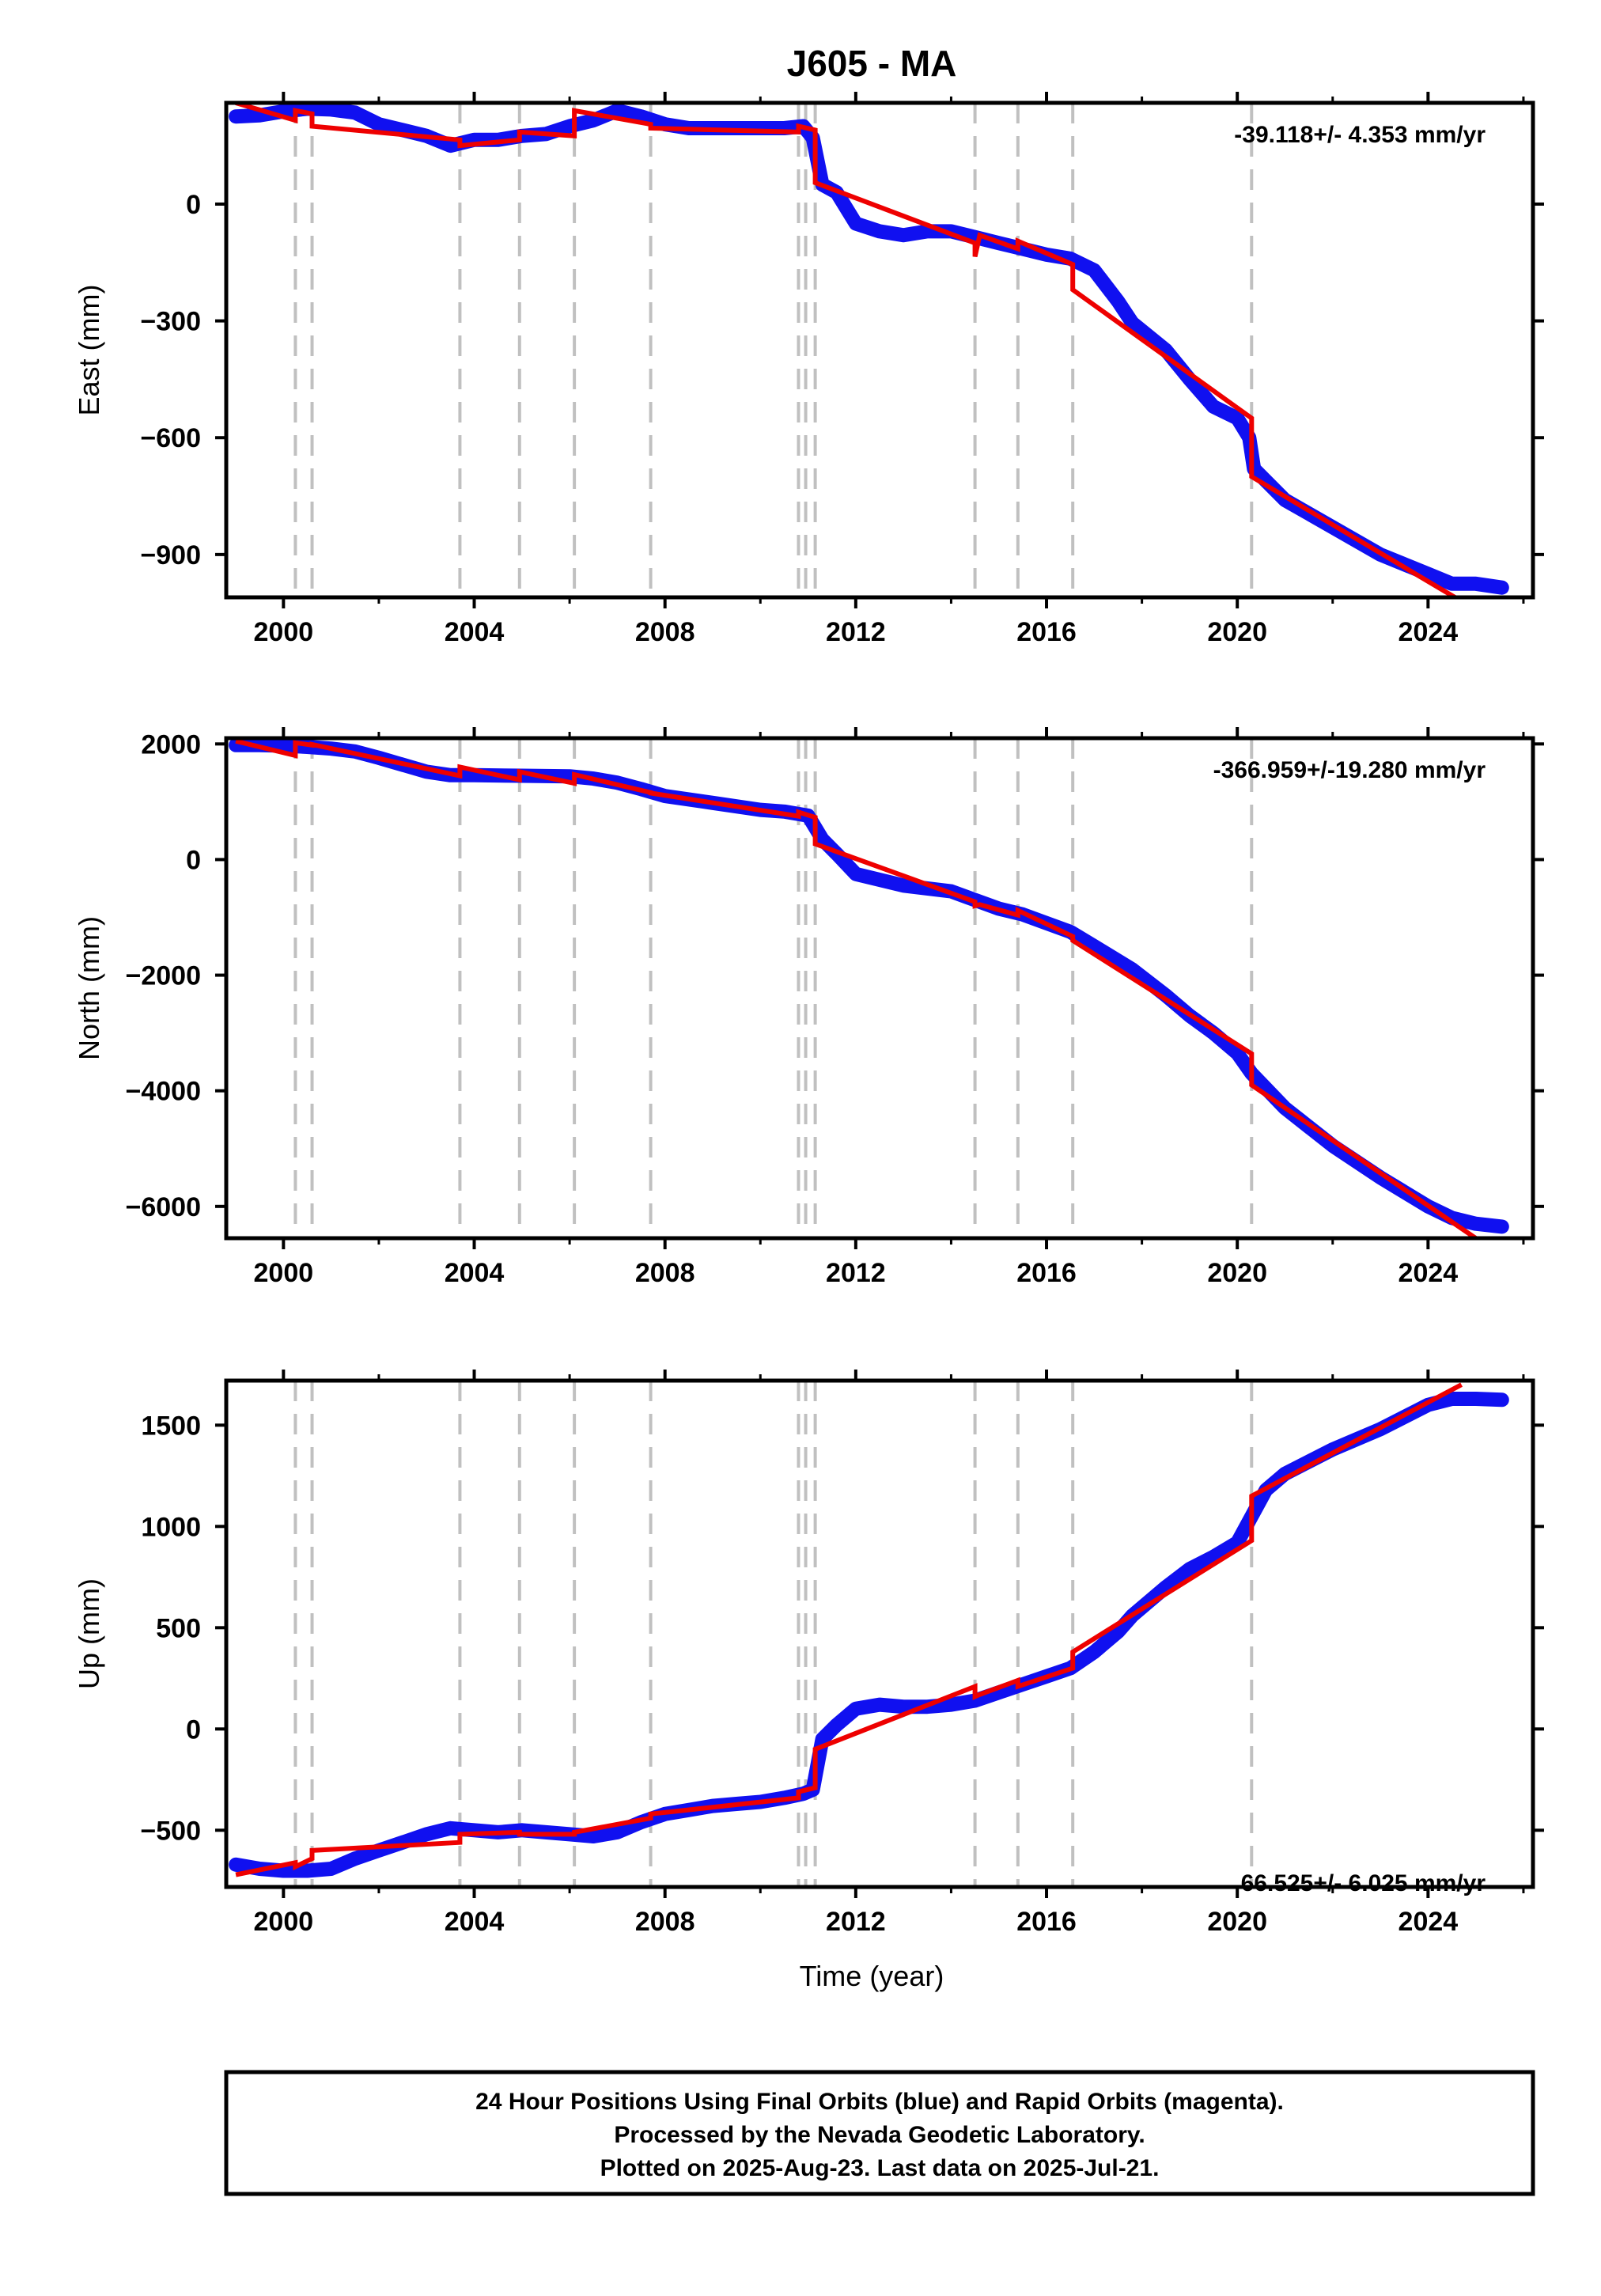 The height and width of the screenshot is (2296, 1601). I want to click on north-velocity-label: -366.959+/-19.280 mm/yr, so click(1350, 770).